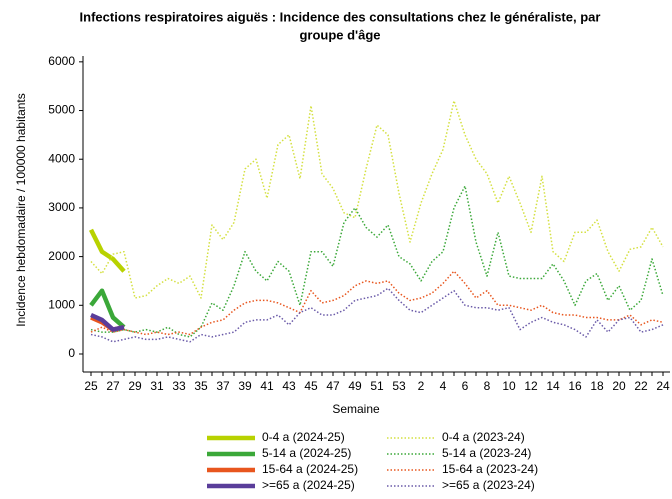 Image resolution: width=672 pixels, height=499 pixels. Describe the element at coordinates (71, 353) in the screenshot. I see `y-tick-label: 0` at that location.